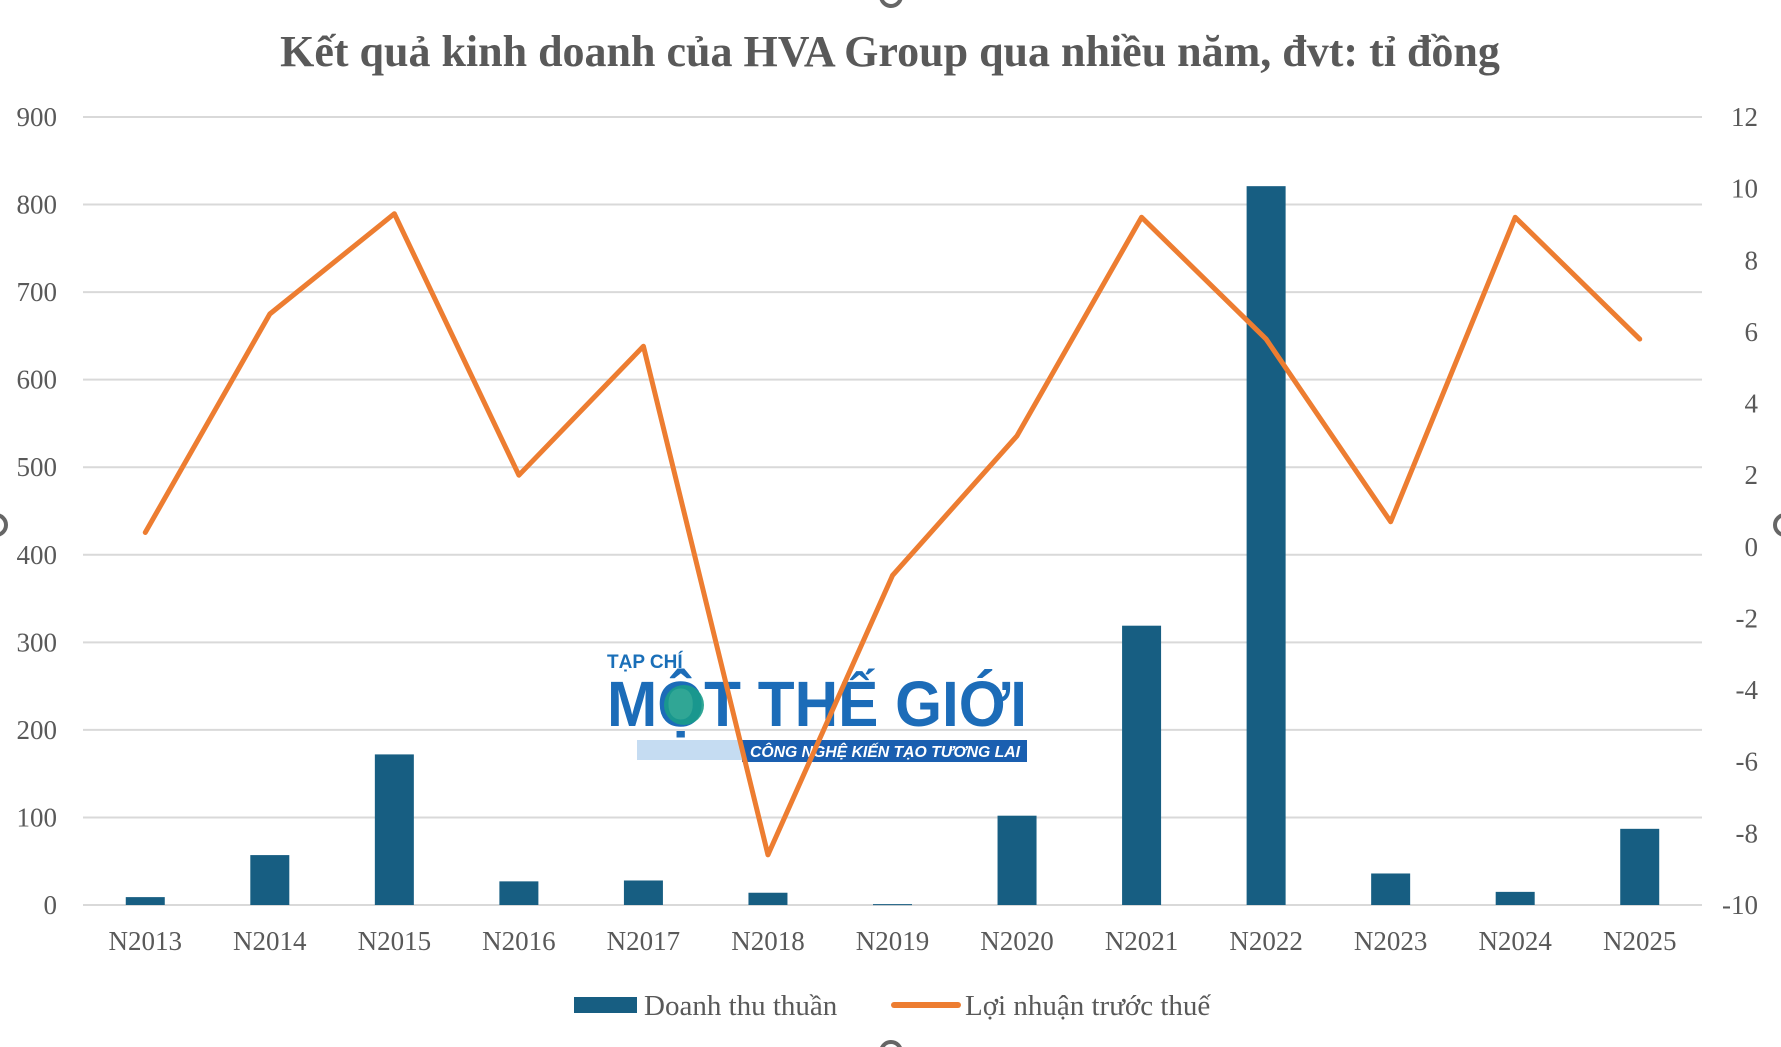  I want to click on x-tick-label: N2025, so click(1640, 941).